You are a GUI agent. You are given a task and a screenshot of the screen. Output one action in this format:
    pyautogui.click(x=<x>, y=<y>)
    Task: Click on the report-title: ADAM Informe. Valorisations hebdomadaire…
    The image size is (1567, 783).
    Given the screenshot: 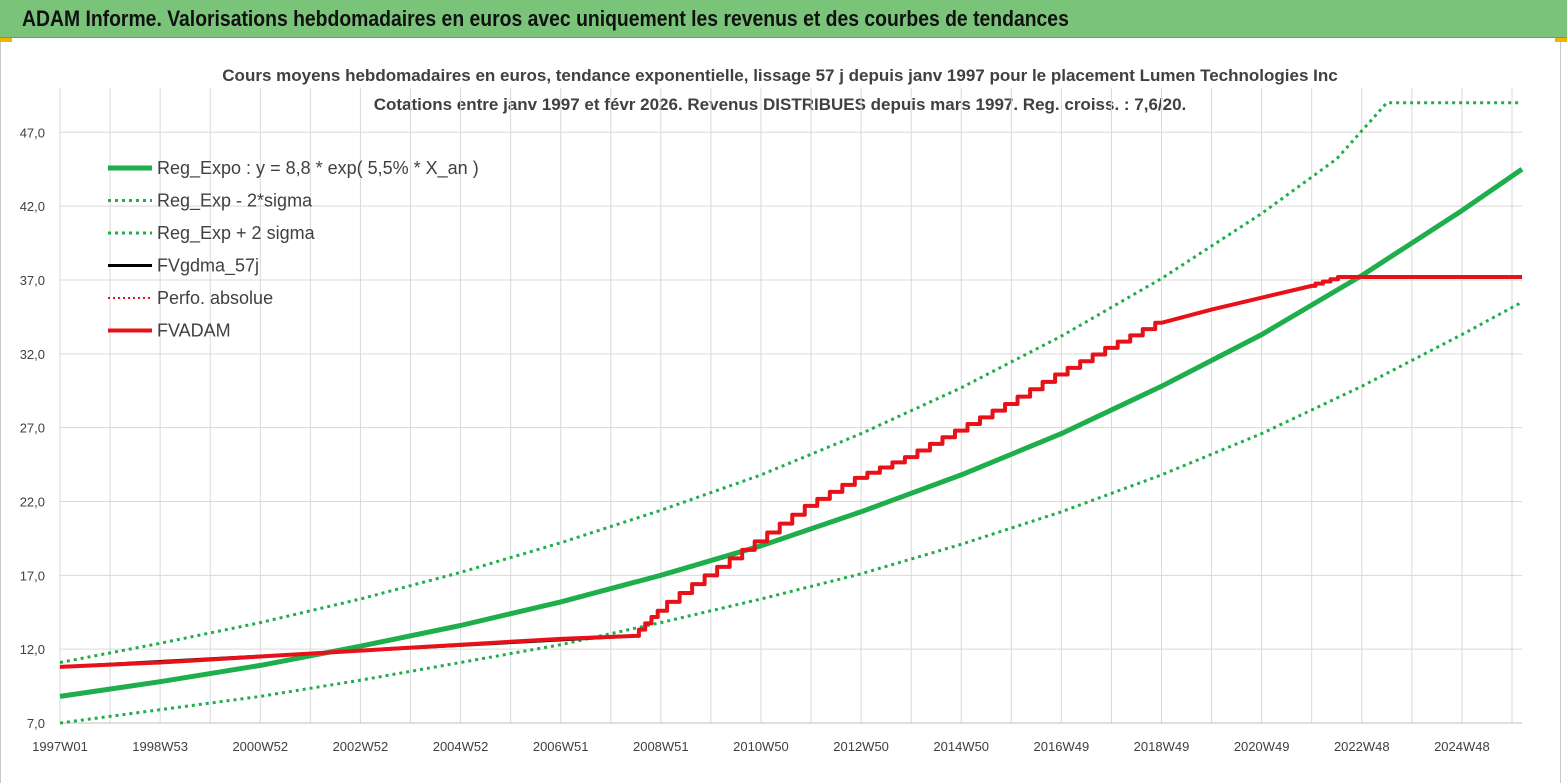 What is the action you would take?
    pyautogui.click(x=545, y=18)
    